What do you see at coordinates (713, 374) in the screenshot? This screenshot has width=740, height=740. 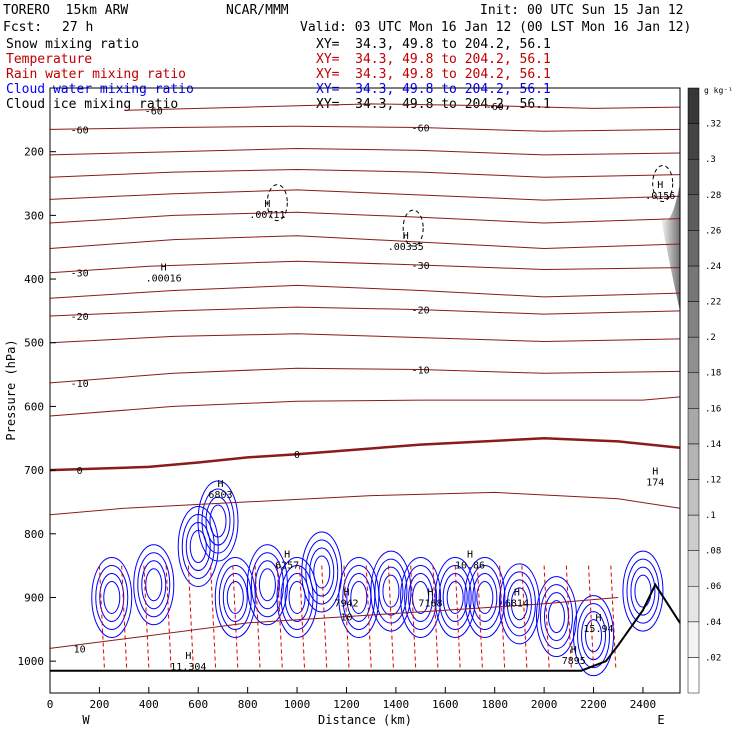 I see `colorbar-label: .18` at bounding box center [713, 374].